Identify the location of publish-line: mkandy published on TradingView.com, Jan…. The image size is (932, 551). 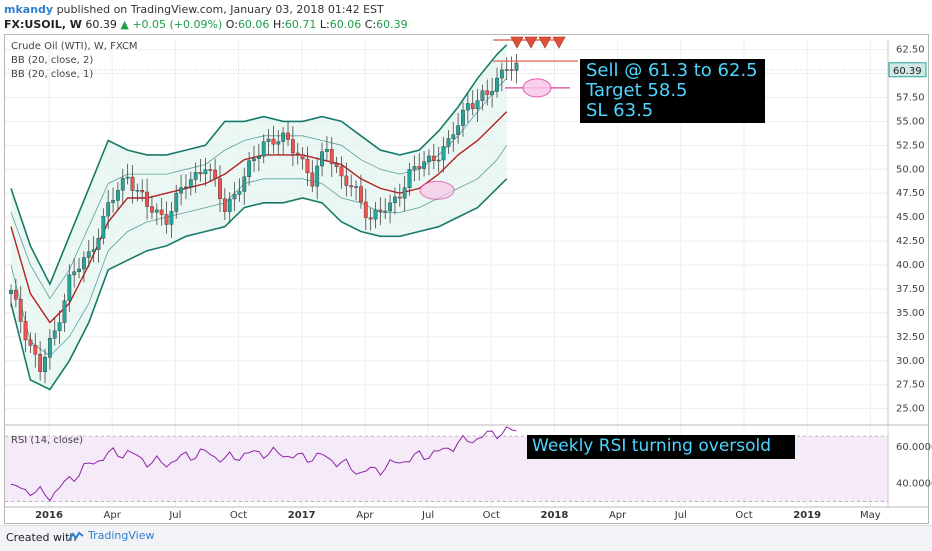
(194, 9).